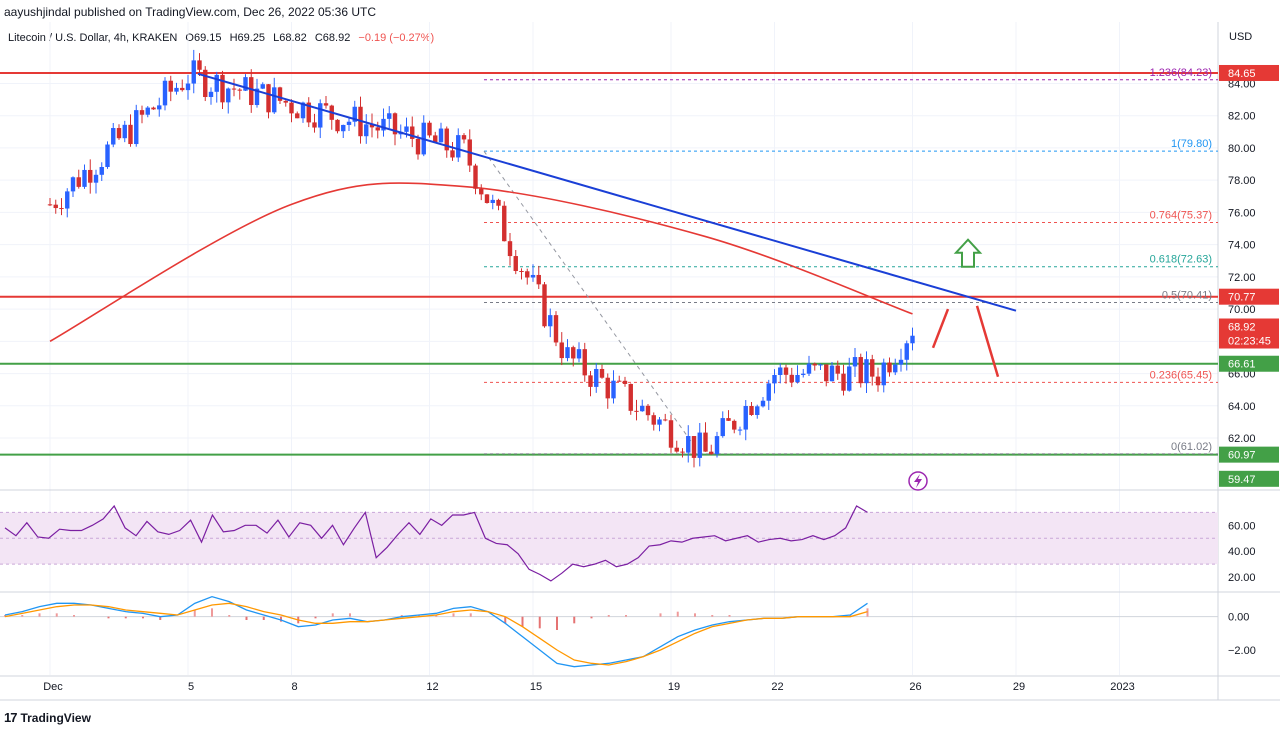  I want to click on price-badge-label: 68.92, so click(1242, 328).